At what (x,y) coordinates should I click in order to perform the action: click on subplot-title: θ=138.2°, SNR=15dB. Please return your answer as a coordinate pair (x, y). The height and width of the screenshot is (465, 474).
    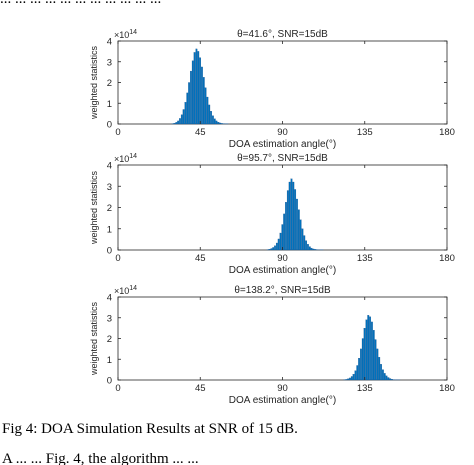
    Looking at the image, I should click on (282, 290).